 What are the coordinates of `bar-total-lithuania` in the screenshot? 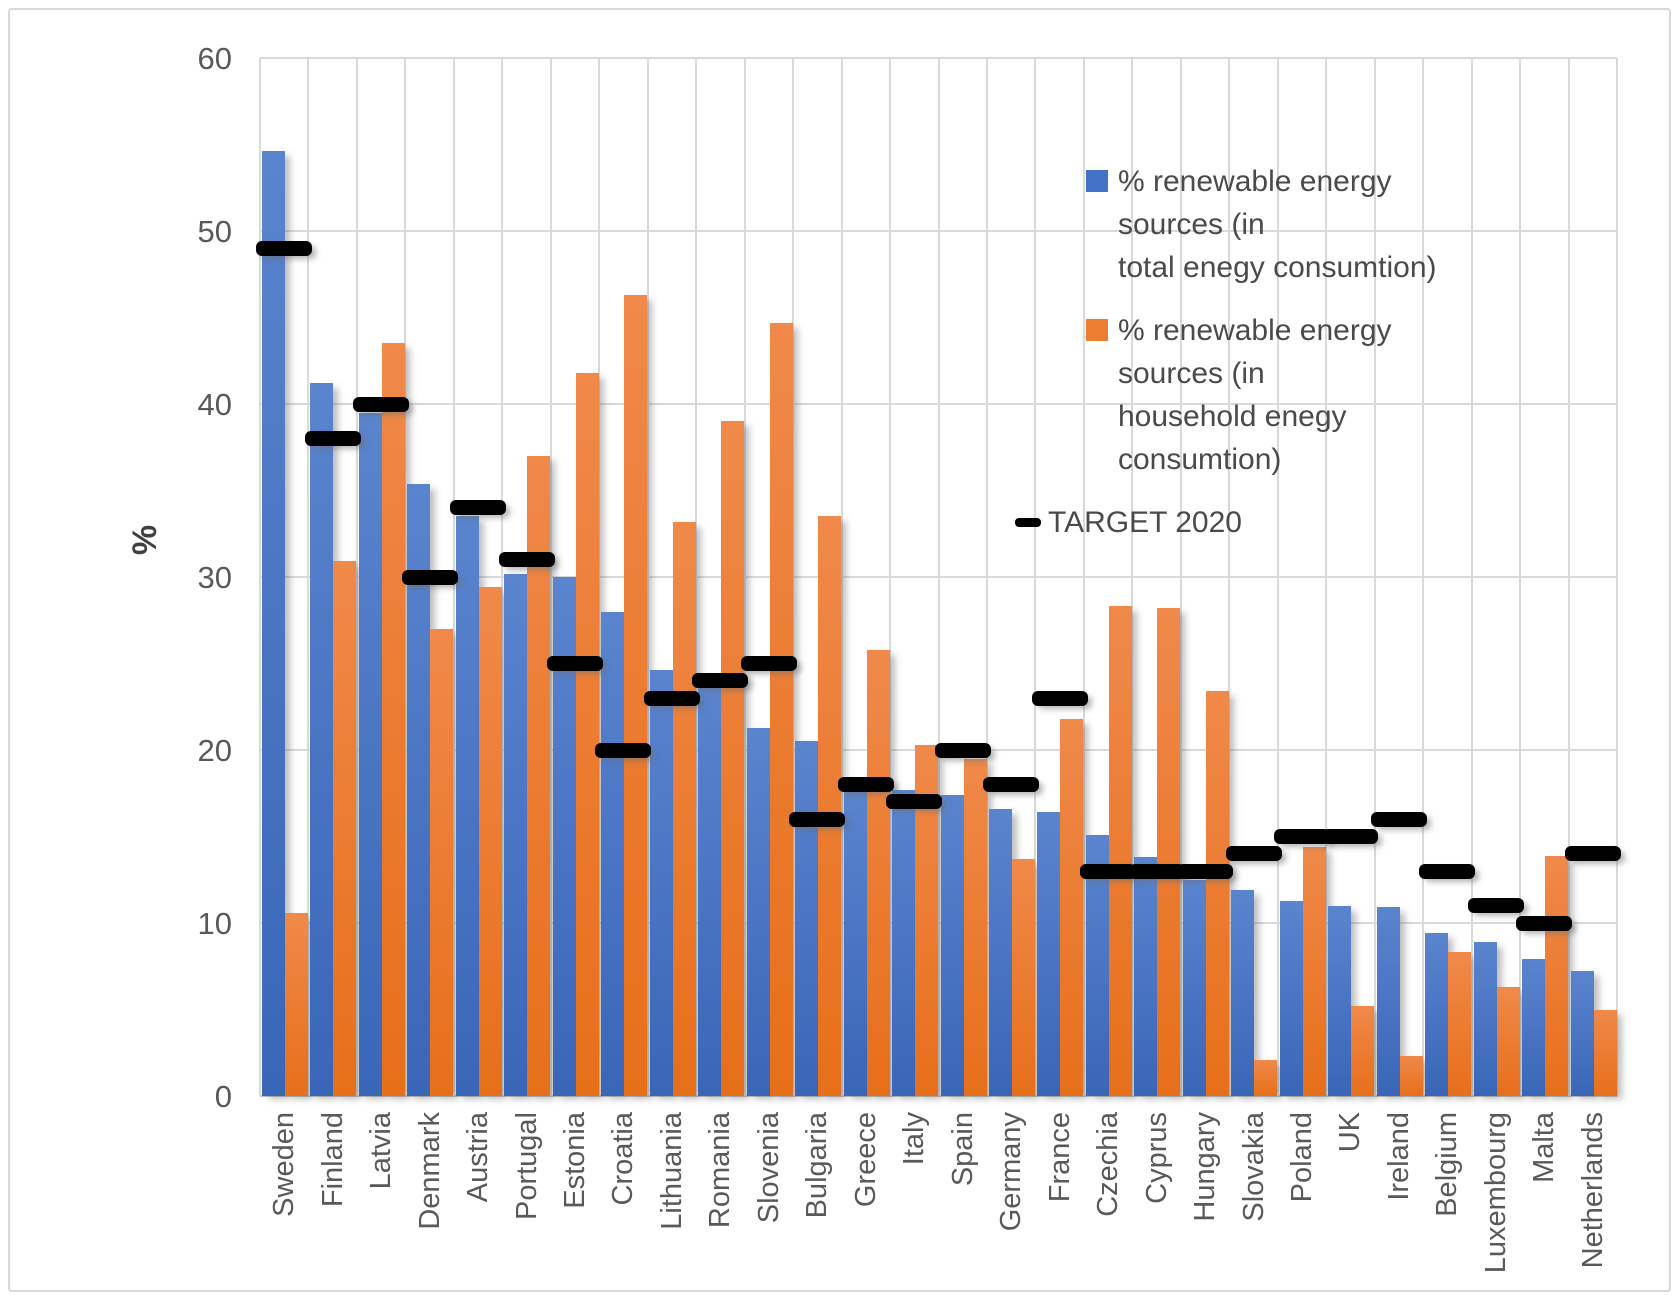 It's located at (661, 883).